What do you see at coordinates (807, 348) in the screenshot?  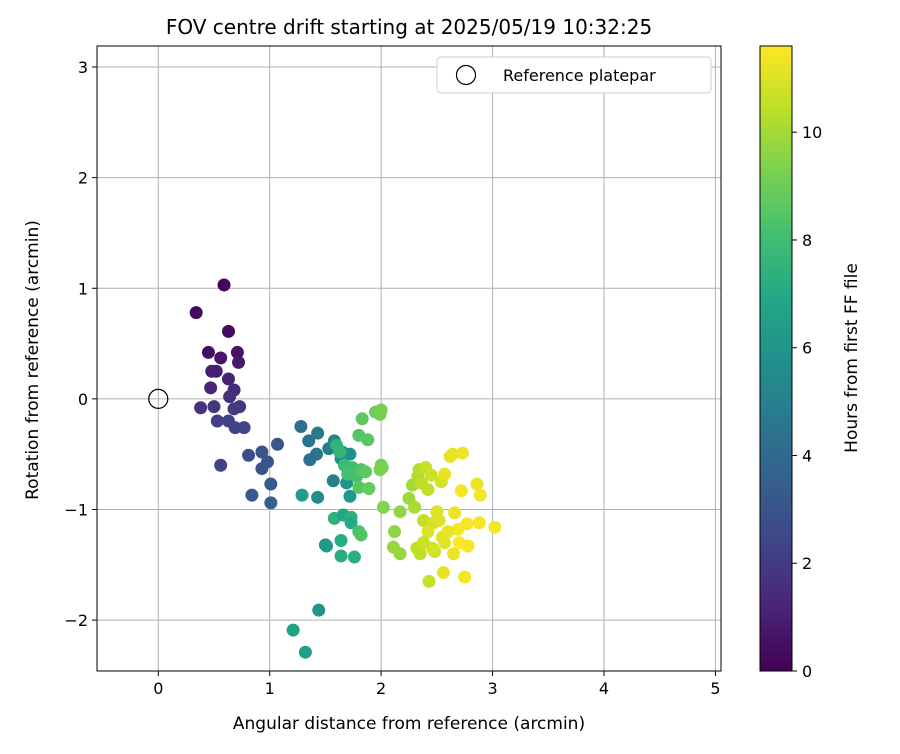 I see `colorbar-tick-label: 6` at bounding box center [807, 348].